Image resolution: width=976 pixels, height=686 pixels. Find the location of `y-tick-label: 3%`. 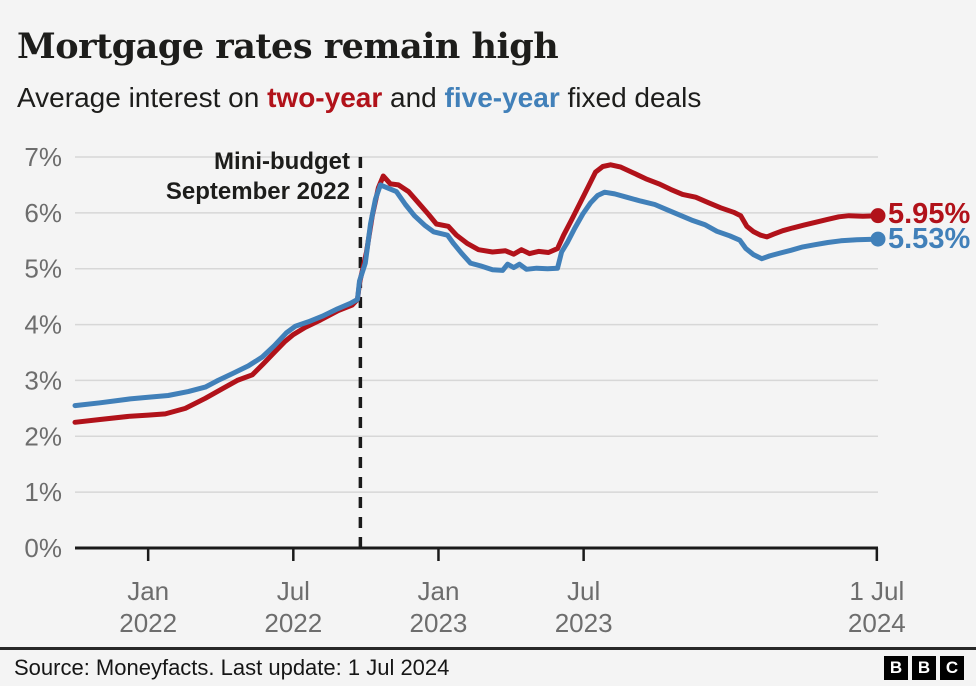

y-tick-label: 3% is located at coordinates (43, 380).